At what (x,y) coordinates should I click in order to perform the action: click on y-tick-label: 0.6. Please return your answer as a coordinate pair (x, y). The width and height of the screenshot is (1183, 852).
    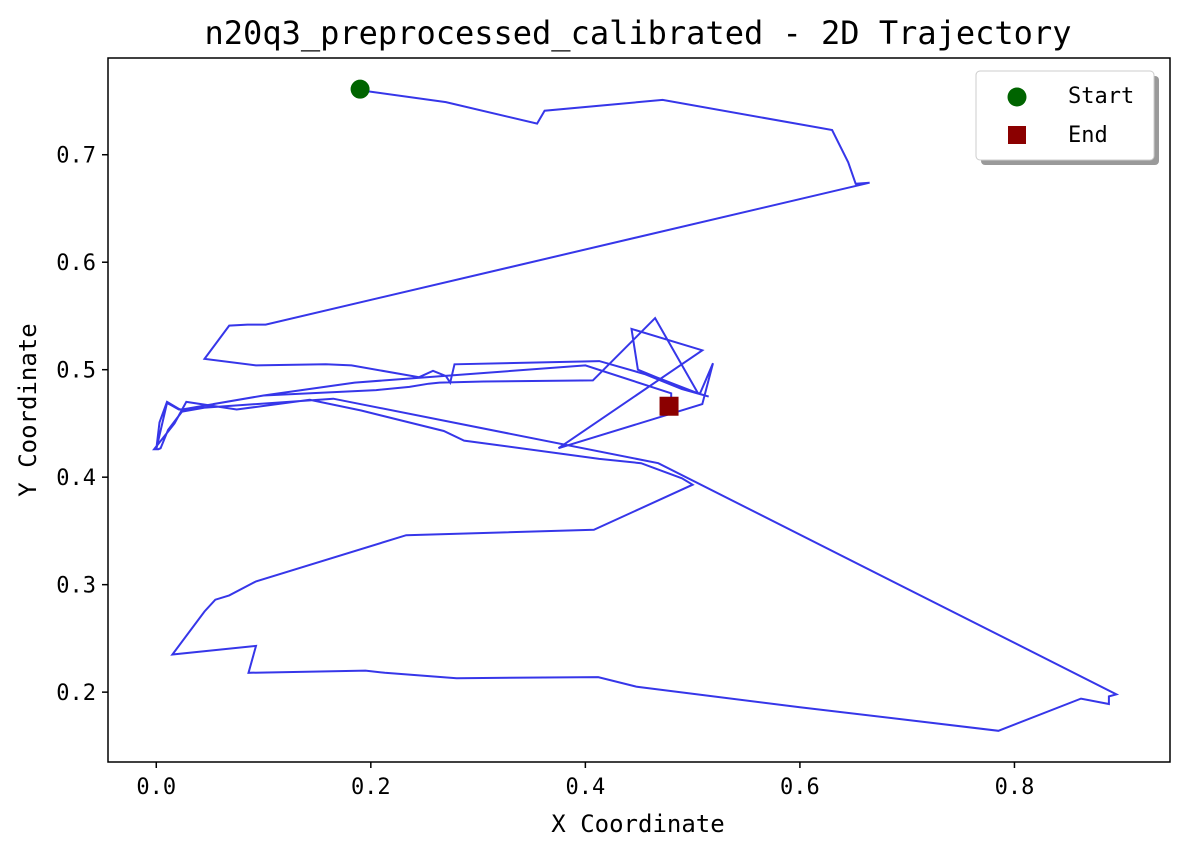
    Looking at the image, I should click on (76, 263).